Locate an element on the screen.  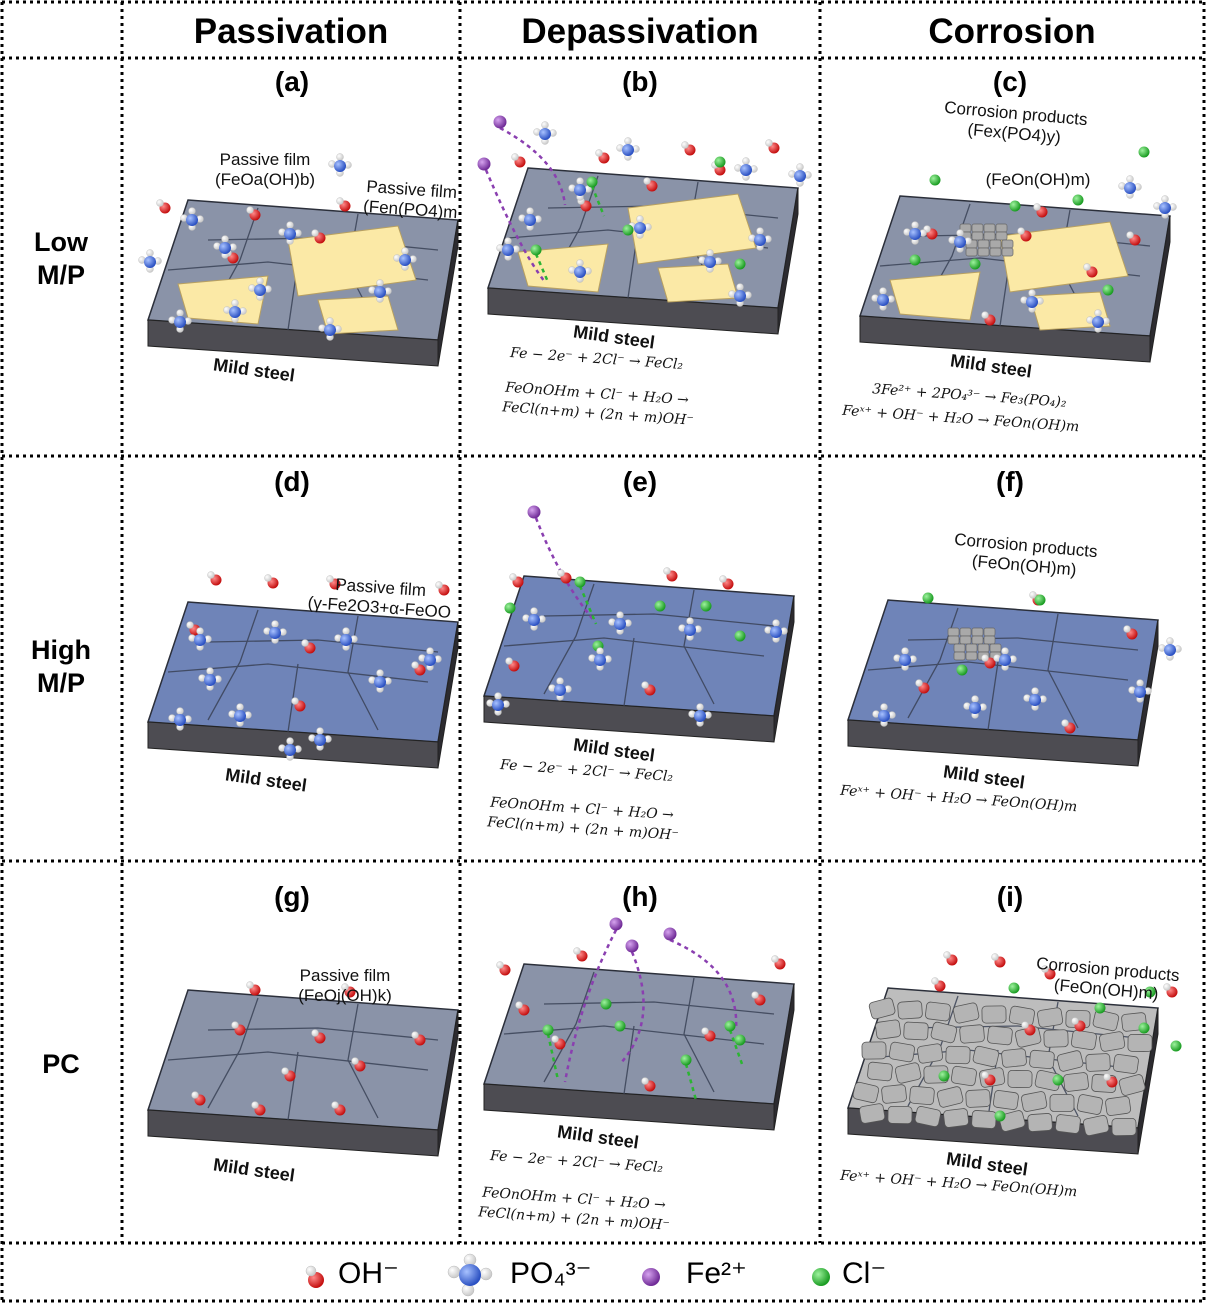
panel-label-h: (h) is located at coordinates (640, 896).